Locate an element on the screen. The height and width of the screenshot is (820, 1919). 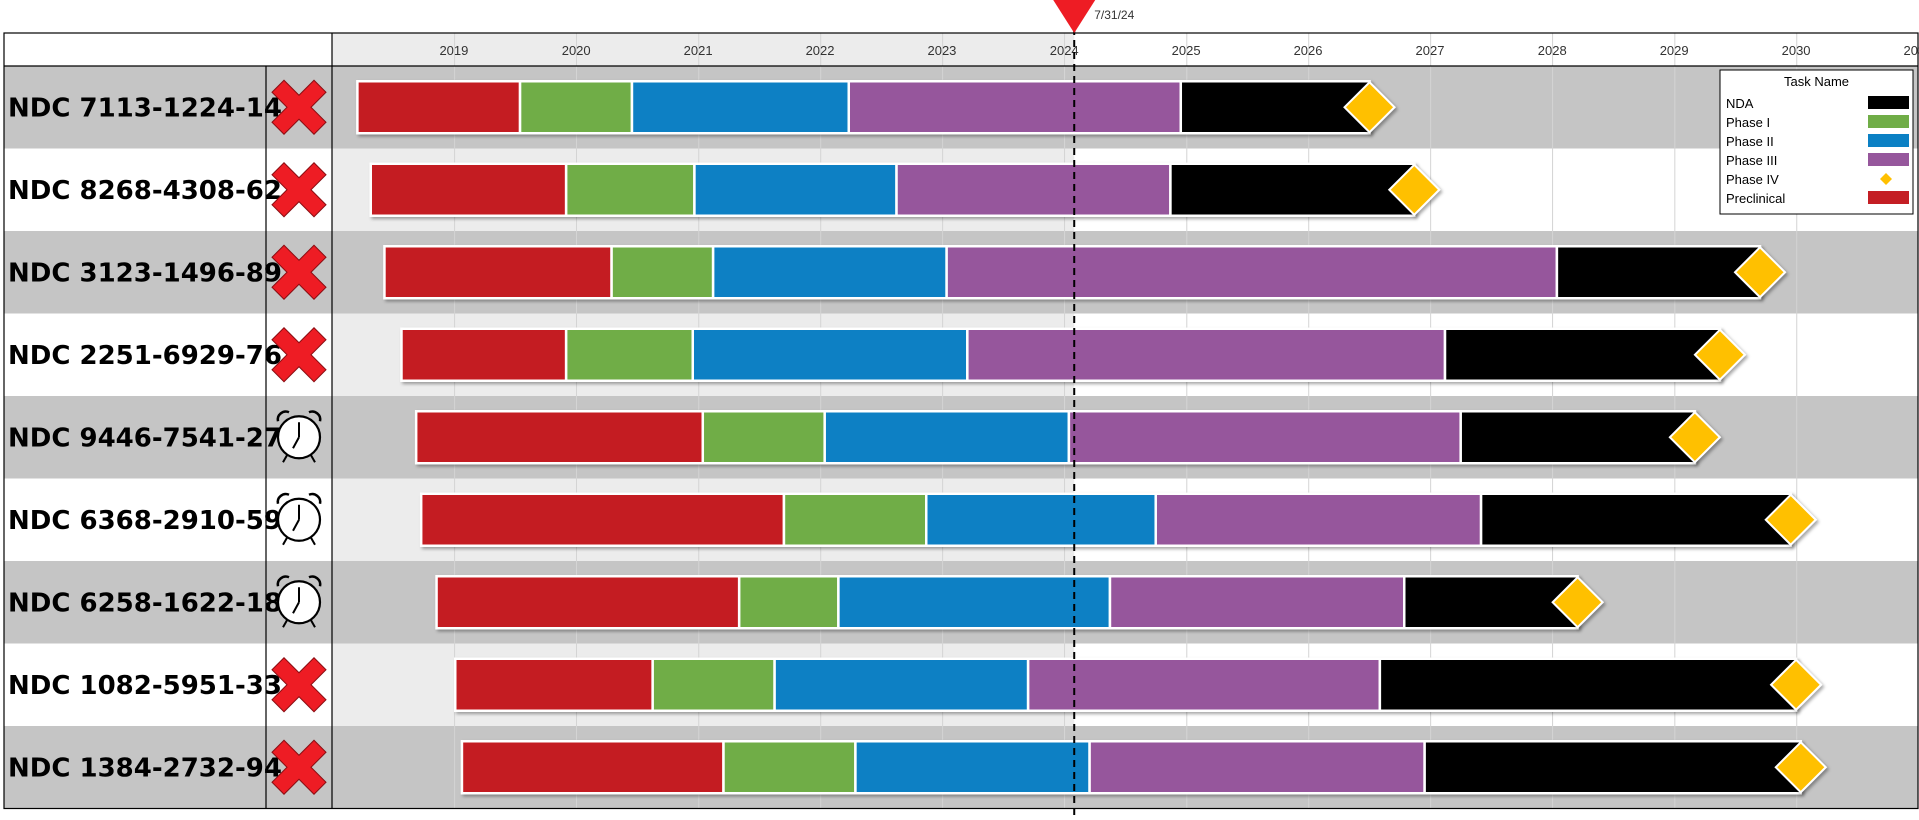
row-label: NDC 1384-2732-94 is located at coordinates (145, 768).